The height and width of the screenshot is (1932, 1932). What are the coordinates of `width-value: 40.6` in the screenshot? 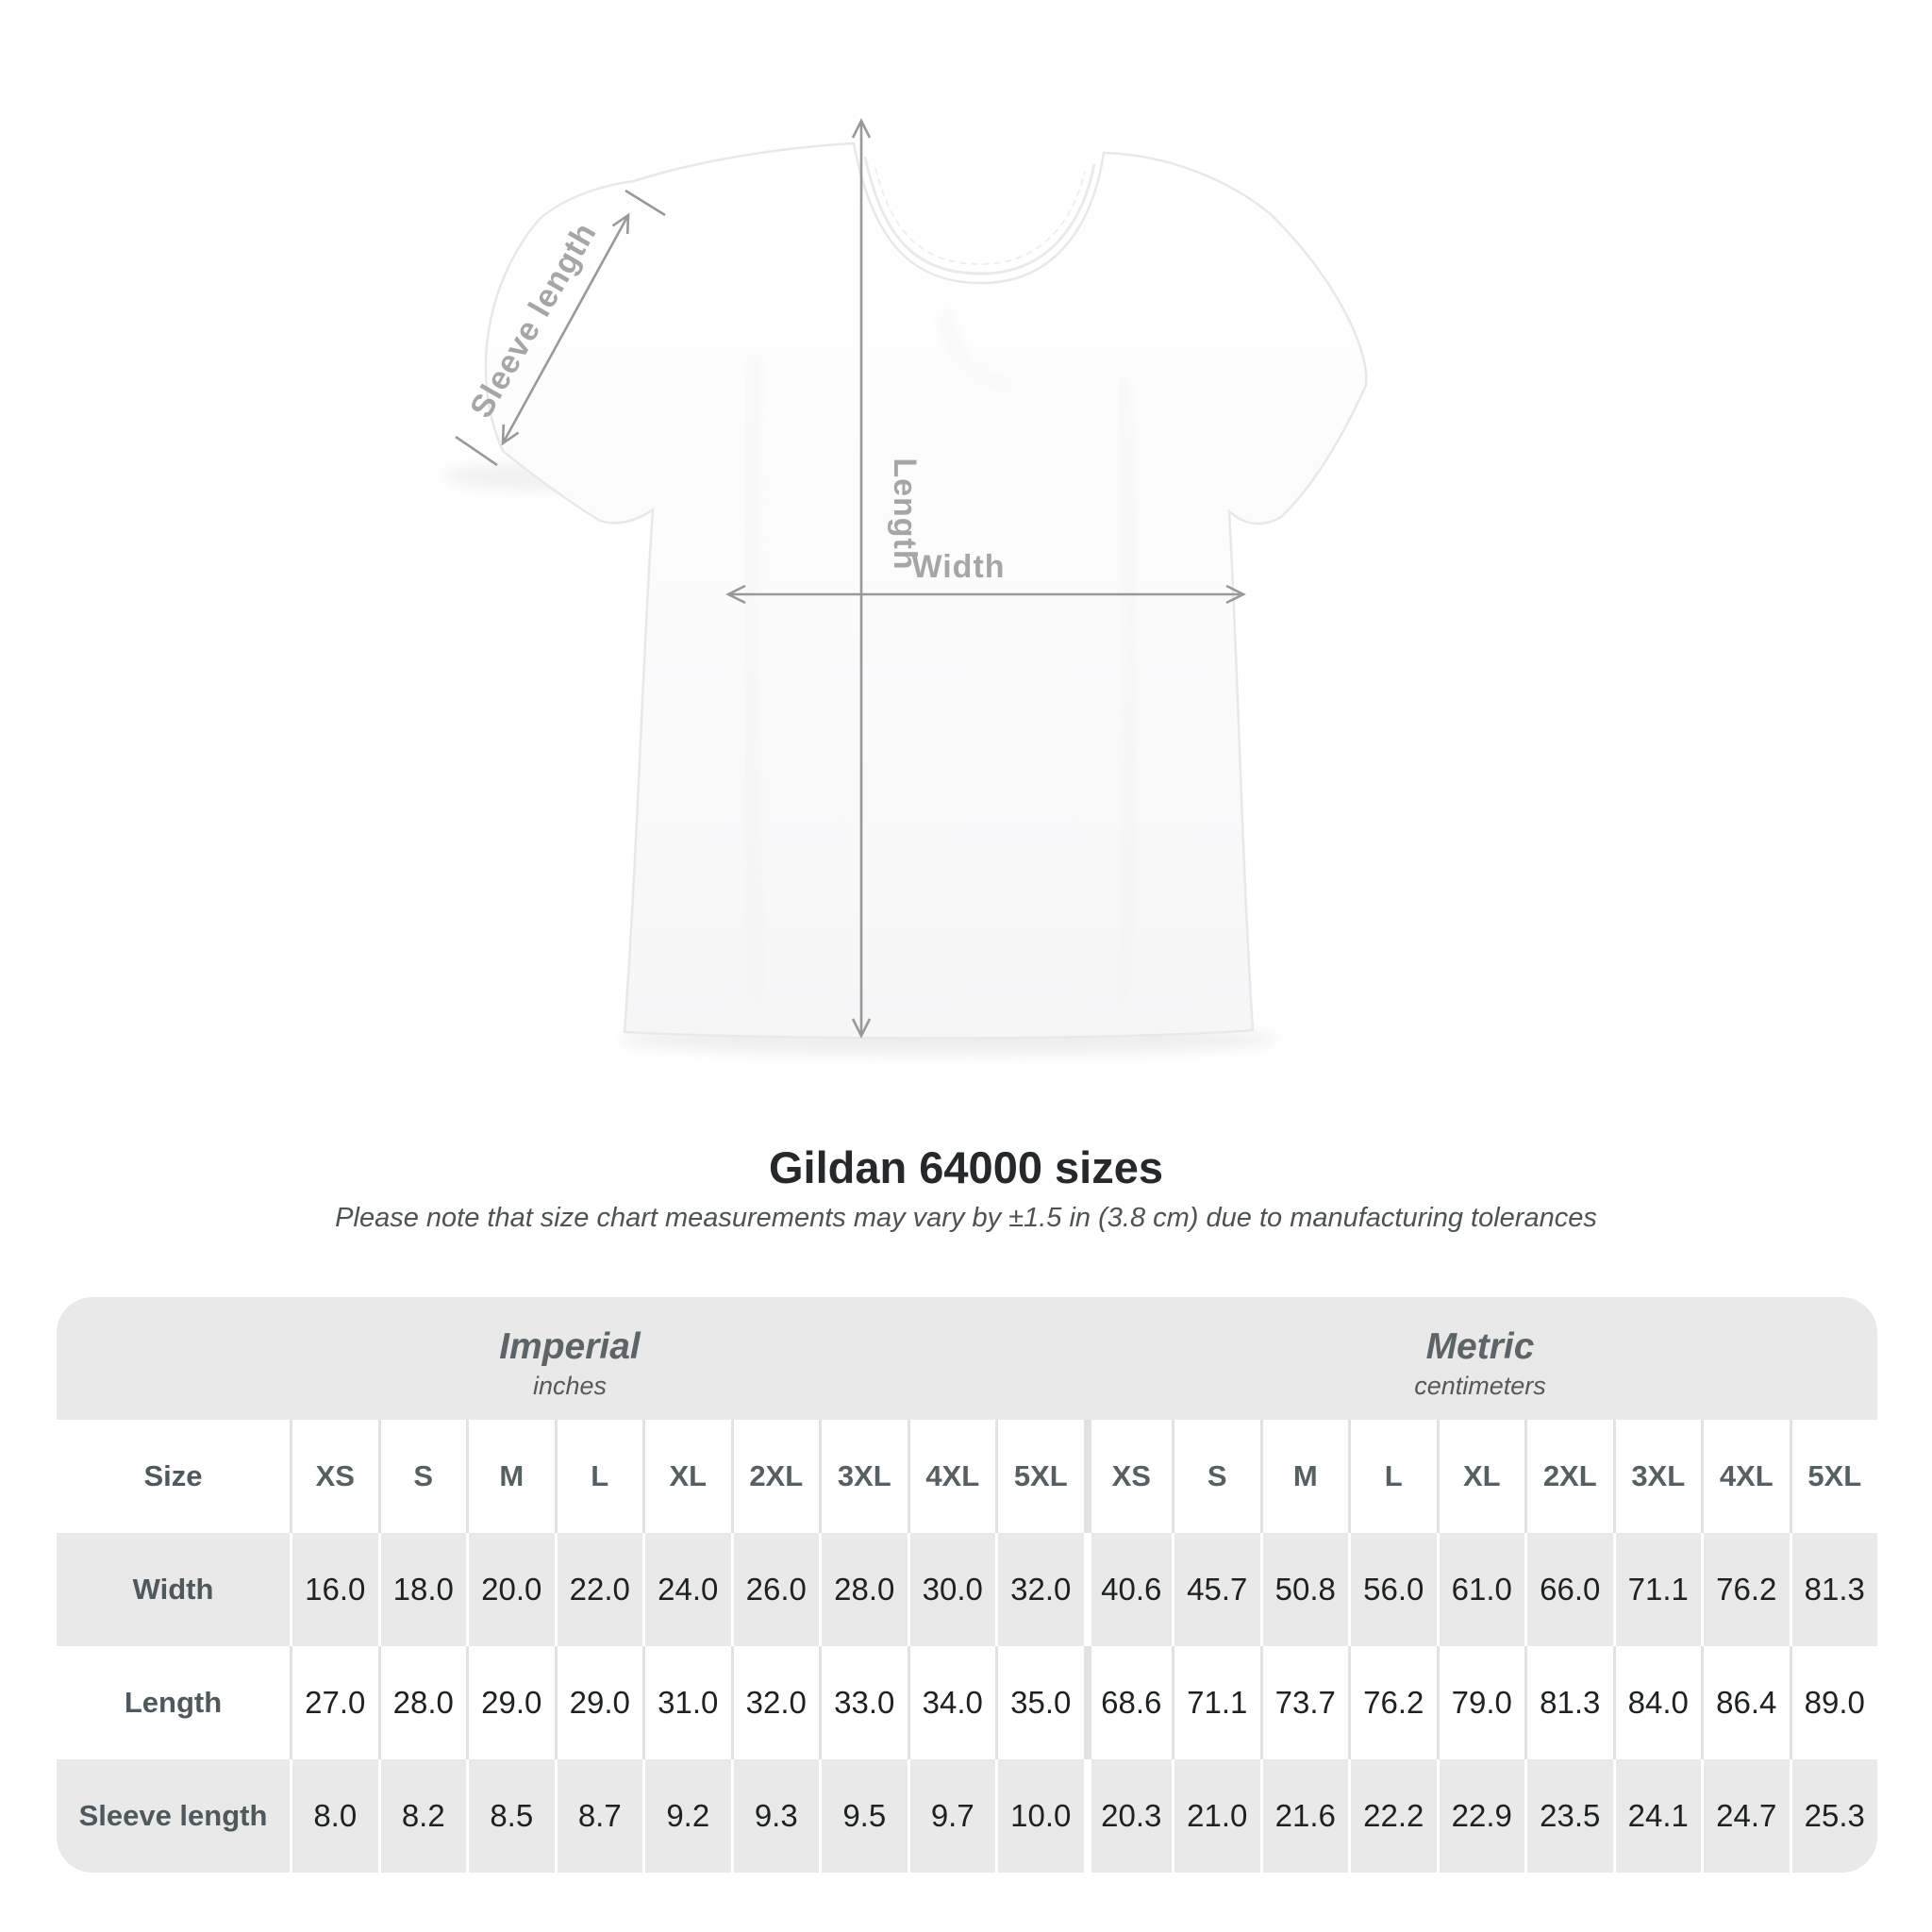 It's located at (1128, 1589).